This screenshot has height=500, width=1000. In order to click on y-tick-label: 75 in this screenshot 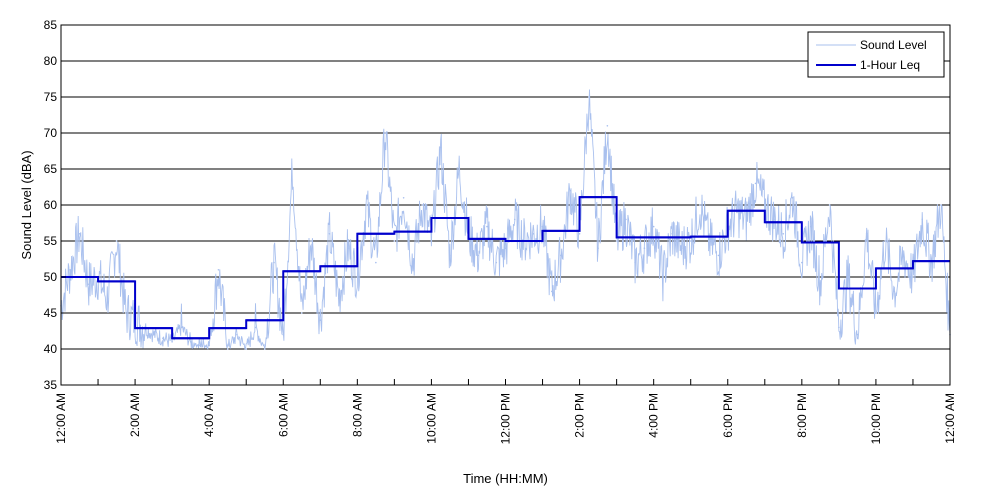, I will do `click(51, 97)`.